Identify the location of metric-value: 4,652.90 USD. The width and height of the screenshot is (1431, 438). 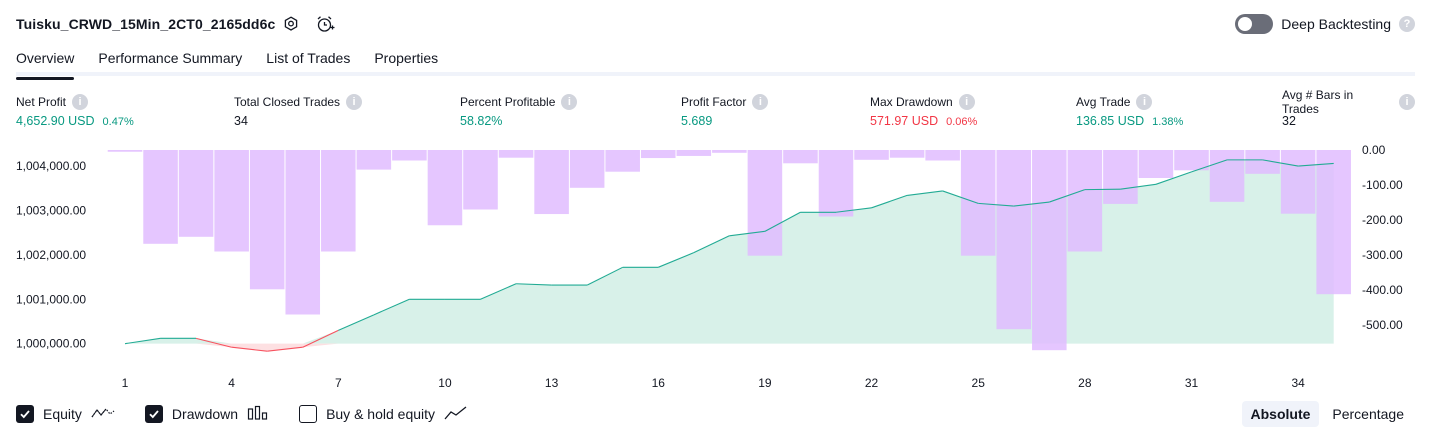
(55, 121).